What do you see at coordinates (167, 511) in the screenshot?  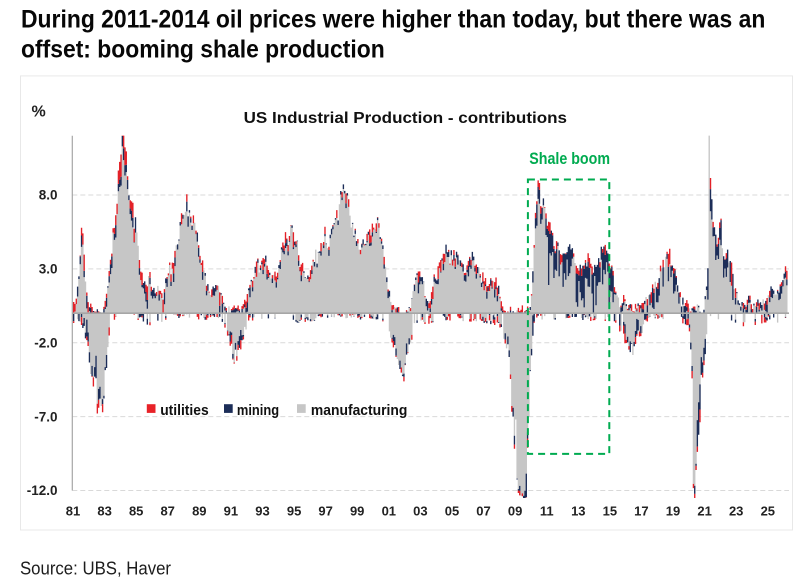 I see `svg-text: 87` at bounding box center [167, 511].